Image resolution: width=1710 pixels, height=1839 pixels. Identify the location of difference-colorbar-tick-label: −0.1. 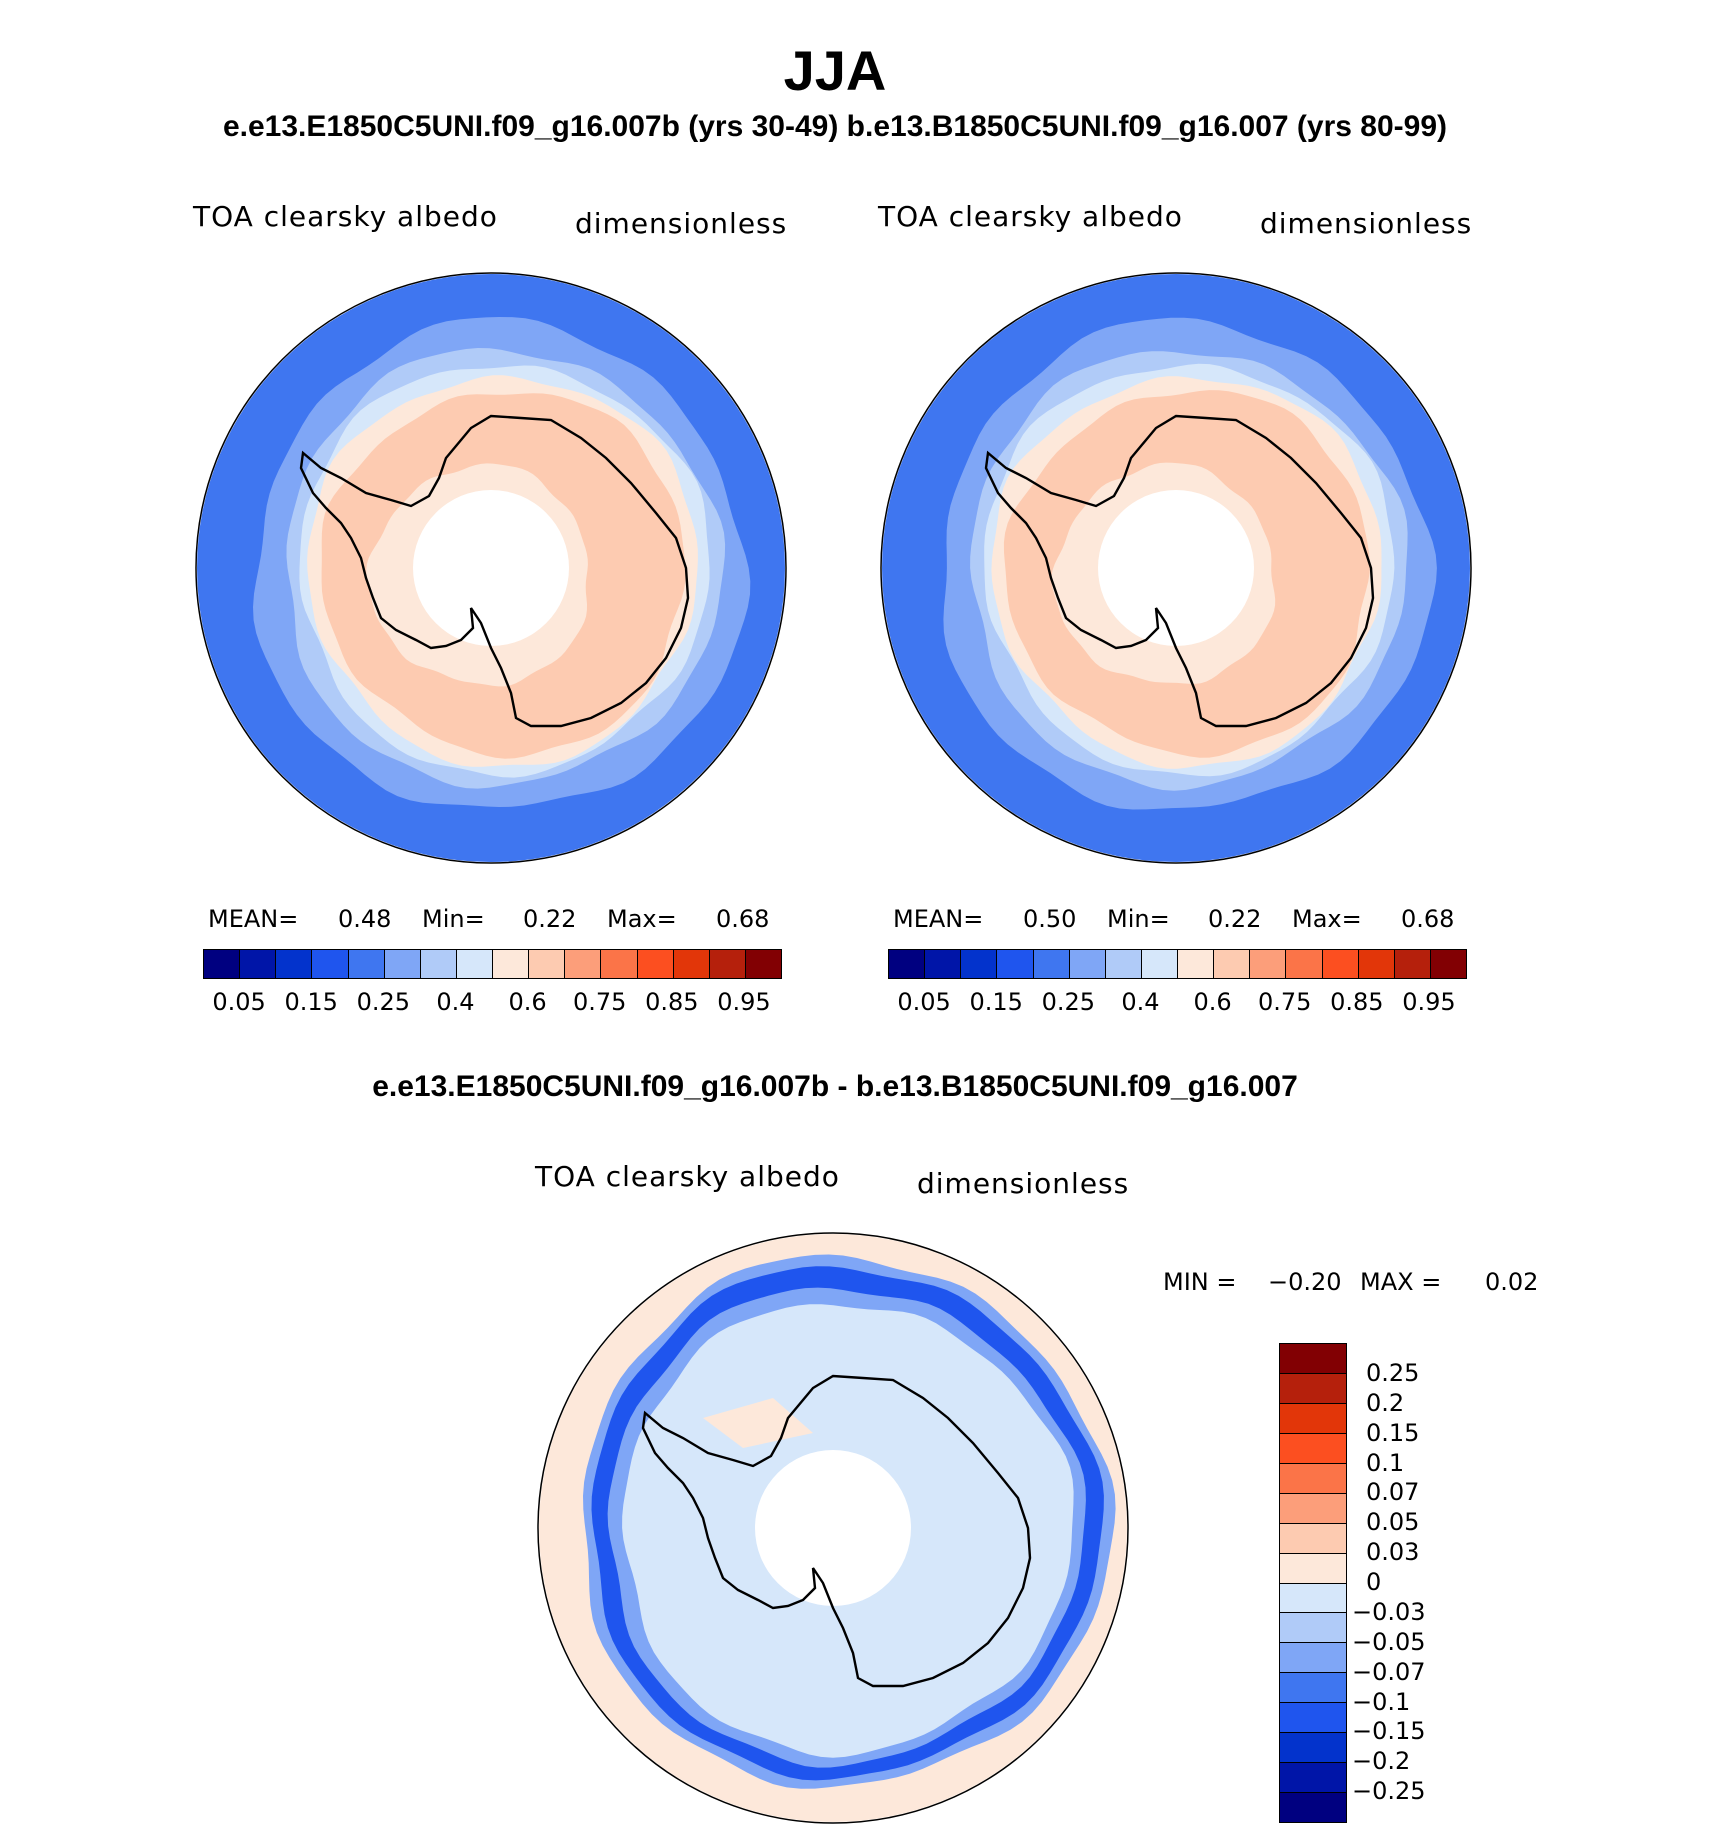
(1381, 1701).